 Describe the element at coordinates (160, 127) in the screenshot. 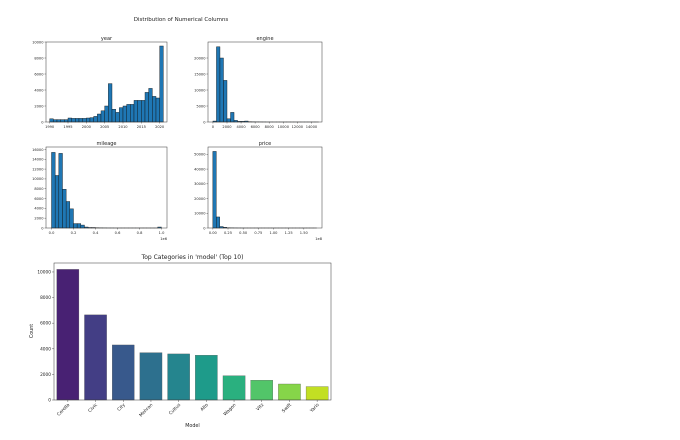

I see `x-tick-label: 2020` at that location.